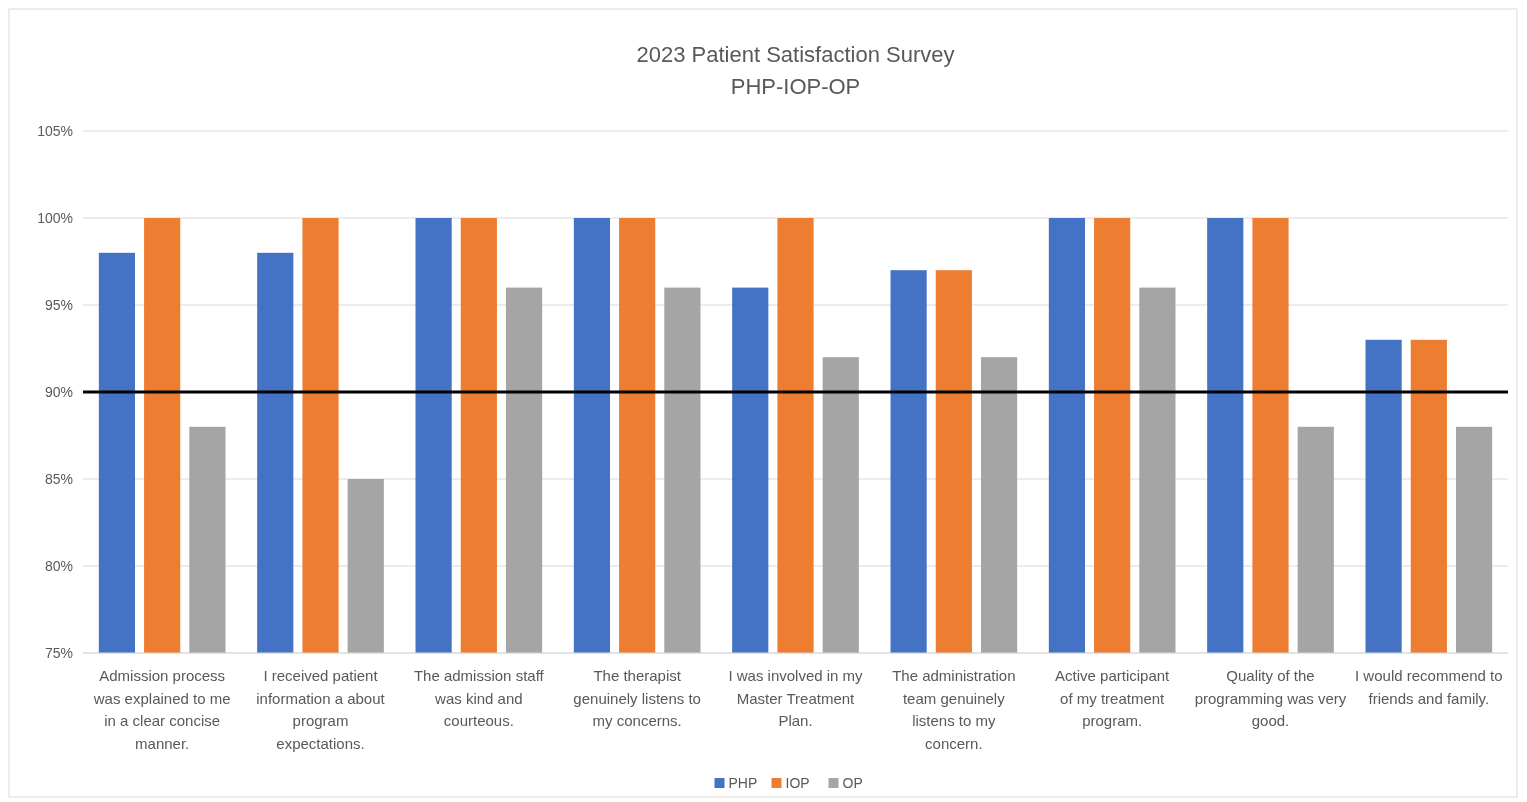 The image size is (1527, 802). I want to click on legend-label: OP, so click(852, 783).